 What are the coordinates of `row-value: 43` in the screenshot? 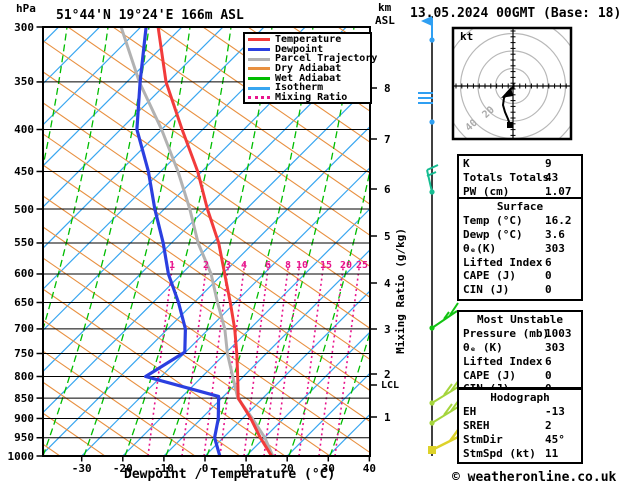 It's located at (552, 177).